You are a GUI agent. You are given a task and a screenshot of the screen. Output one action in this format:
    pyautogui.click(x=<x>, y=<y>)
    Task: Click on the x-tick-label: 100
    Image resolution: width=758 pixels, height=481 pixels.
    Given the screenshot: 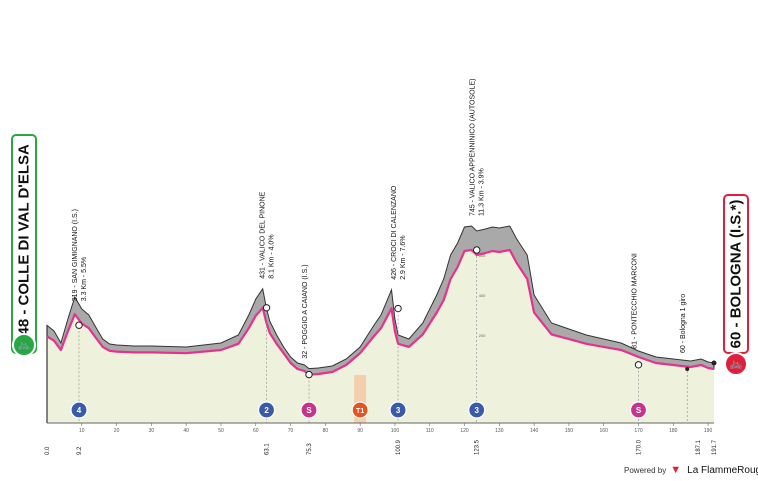 What is the action you would take?
    pyautogui.click(x=395, y=431)
    